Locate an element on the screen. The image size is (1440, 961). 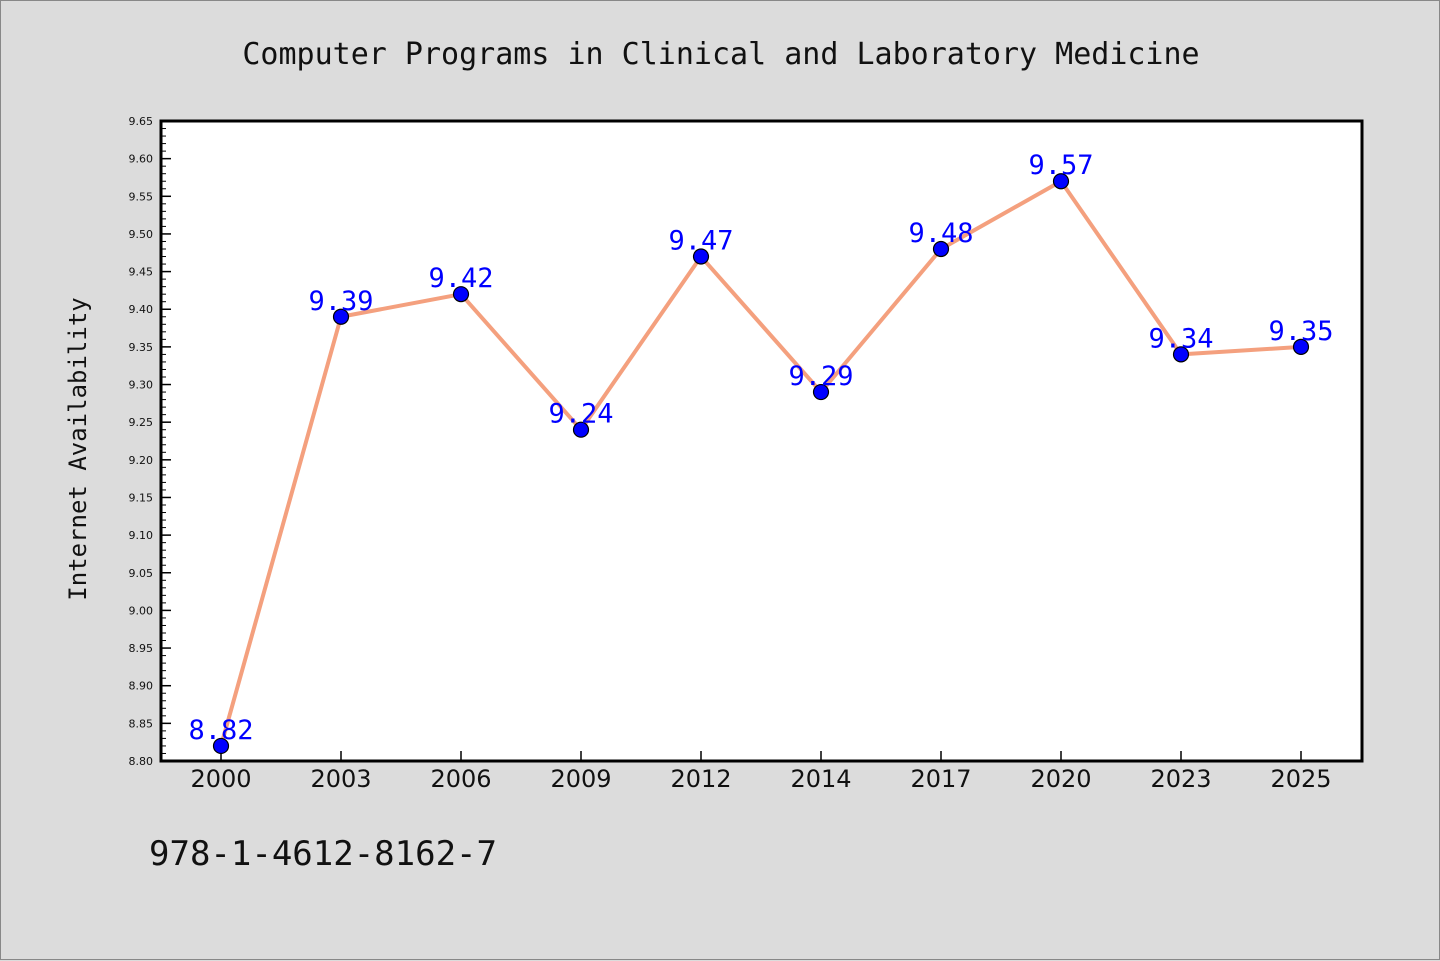
x-tick-label: 2012 is located at coordinates (700, 779).